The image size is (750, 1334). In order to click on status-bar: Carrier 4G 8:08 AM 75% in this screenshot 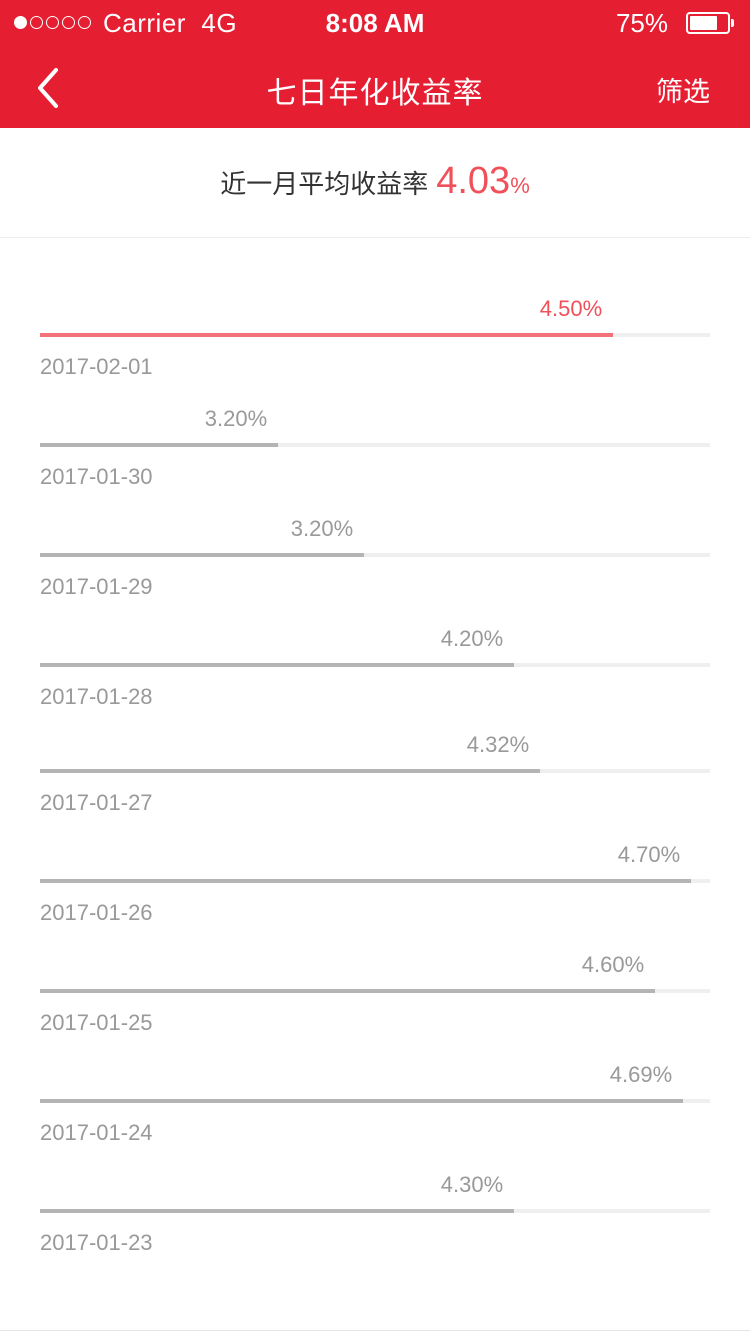, I will do `click(375, 24)`.